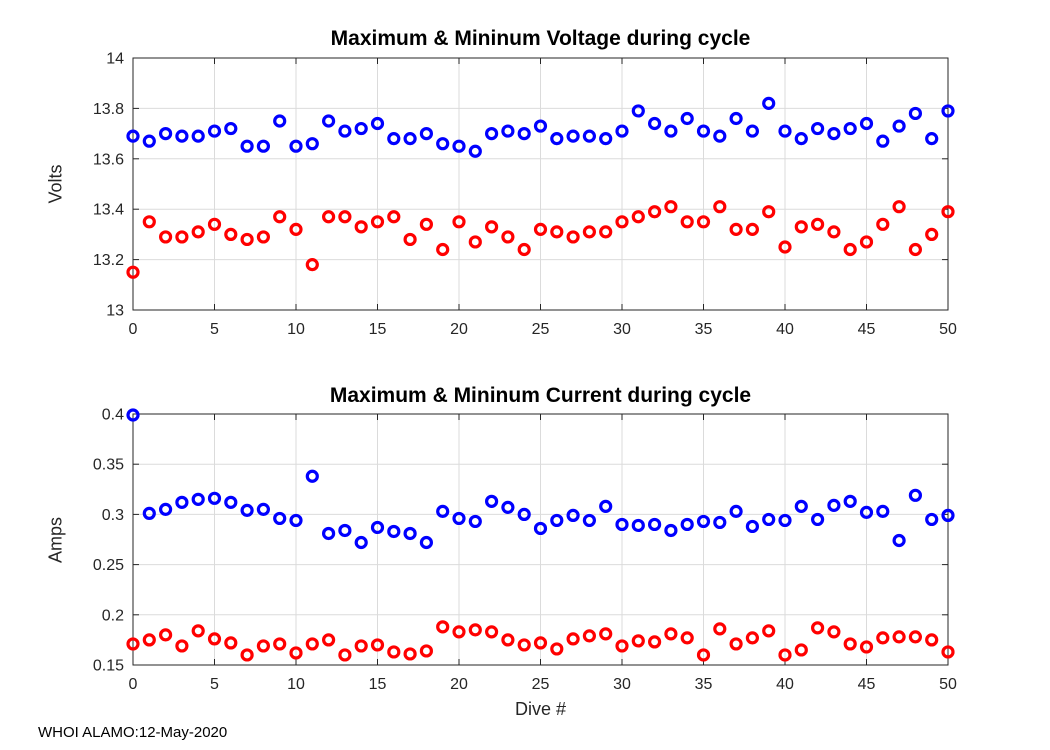  Describe the element at coordinates (948, 329) in the screenshot. I see `x-tick-label: 50` at that location.